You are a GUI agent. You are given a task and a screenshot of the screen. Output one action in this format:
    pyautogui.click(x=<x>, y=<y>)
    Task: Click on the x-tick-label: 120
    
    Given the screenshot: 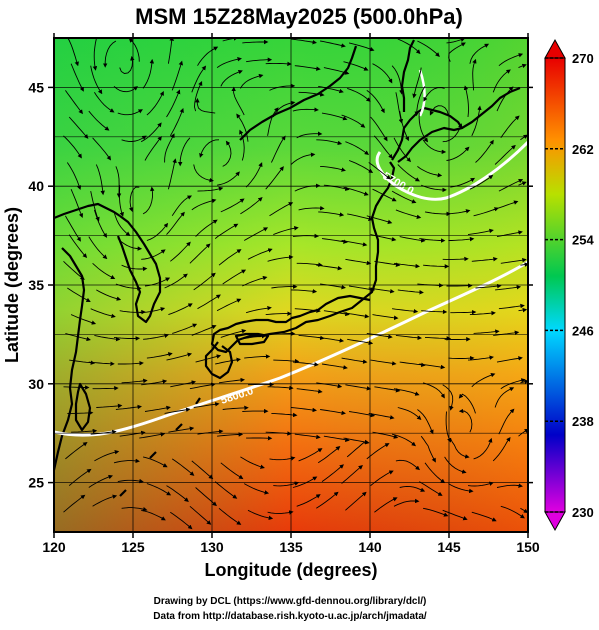 What is the action you would take?
    pyautogui.click(x=54, y=547)
    